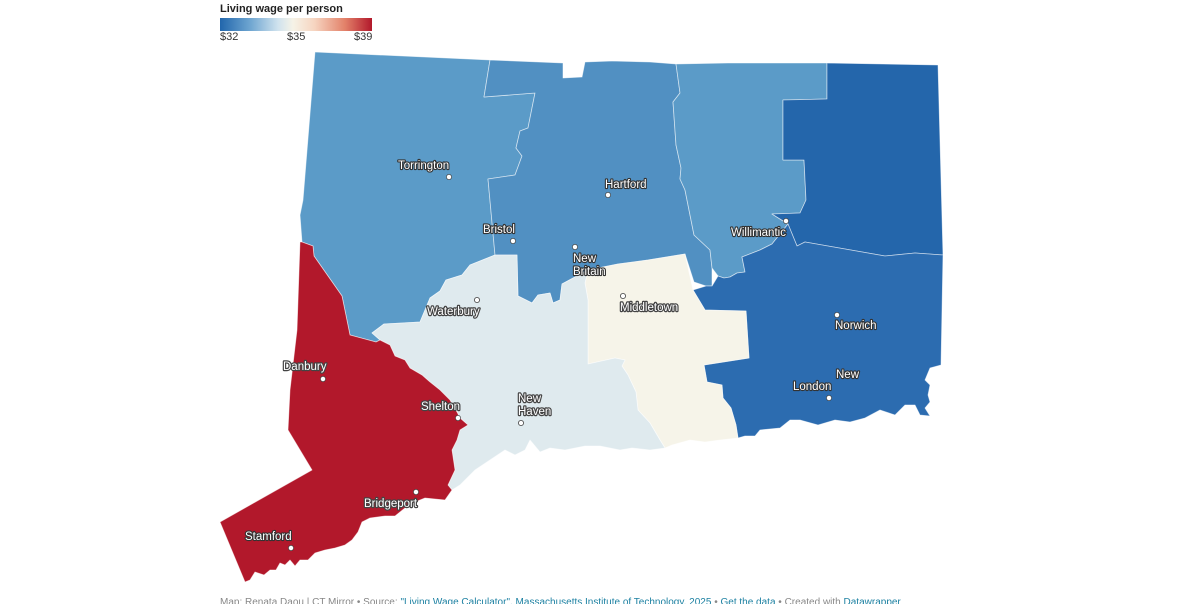 This screenshot has height=604, width=1200. What do you see at coordinates (310, 600) in the screenshot?
I see `footer-credit: Map: Renata Daou | CT Mirror • Source:` at bounding box center [310, 600].